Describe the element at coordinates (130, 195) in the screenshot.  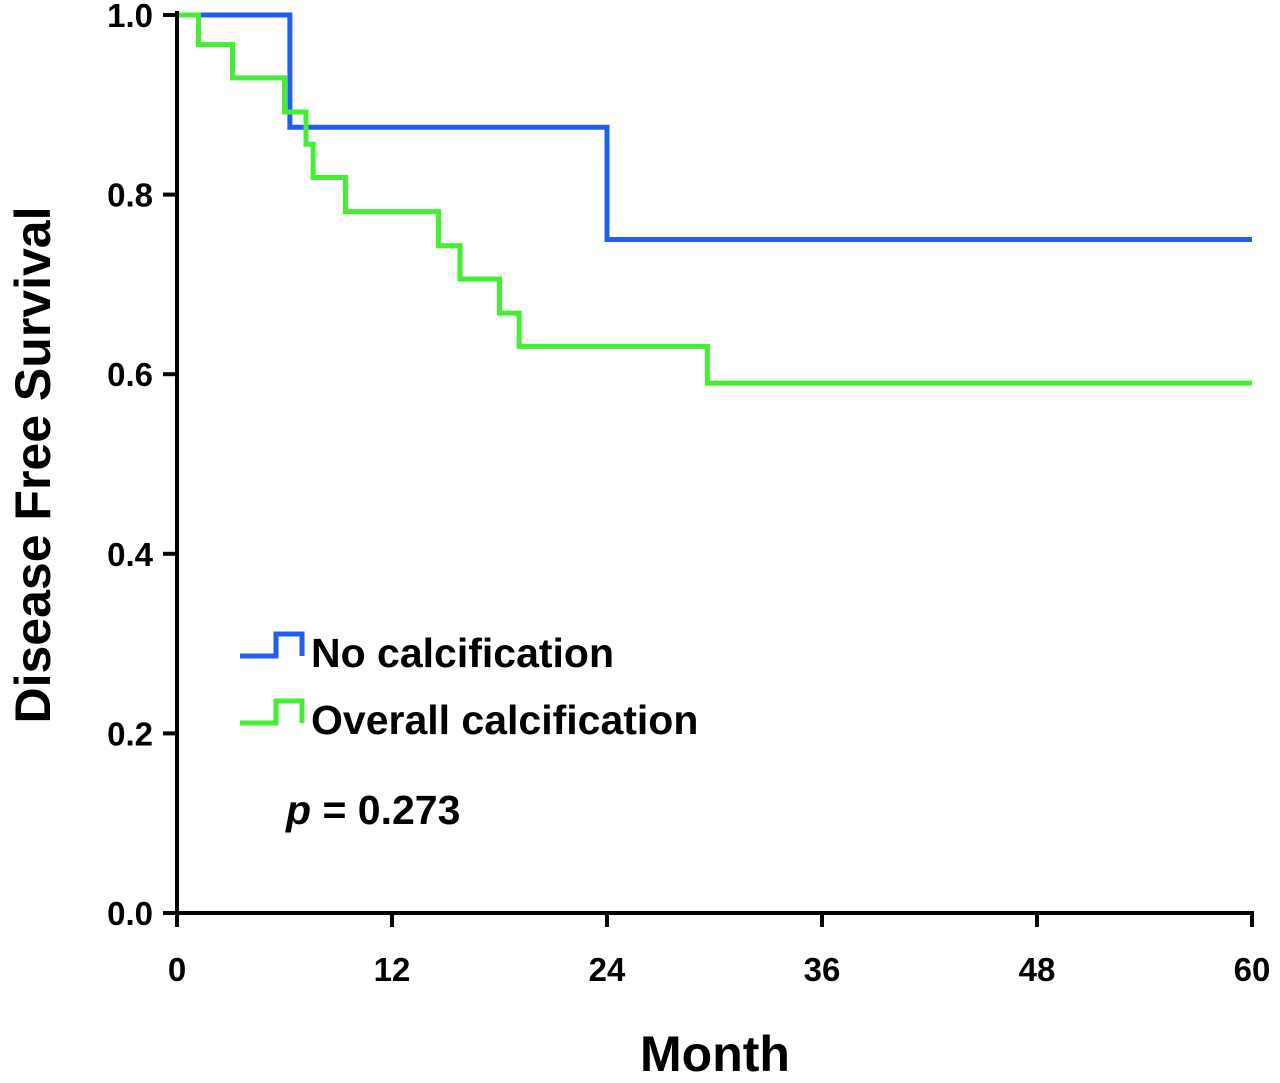
I see `y-tick-label: 0.8` at that location.